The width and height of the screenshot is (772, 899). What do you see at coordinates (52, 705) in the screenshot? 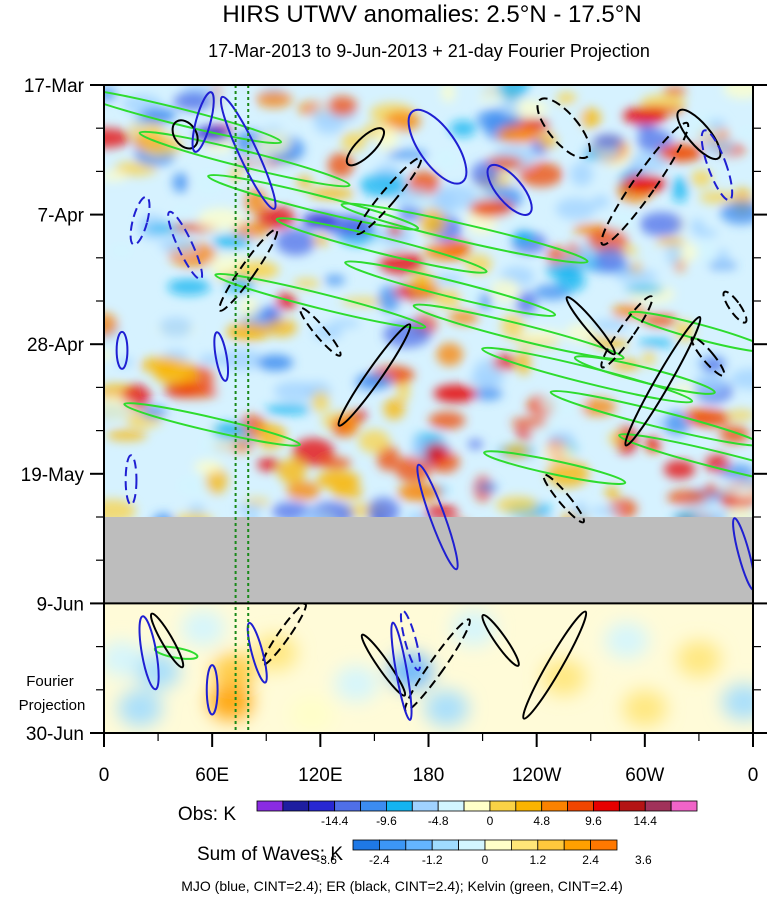
I see `projection-label-line2: Projection` at bounding box center [52, 705].